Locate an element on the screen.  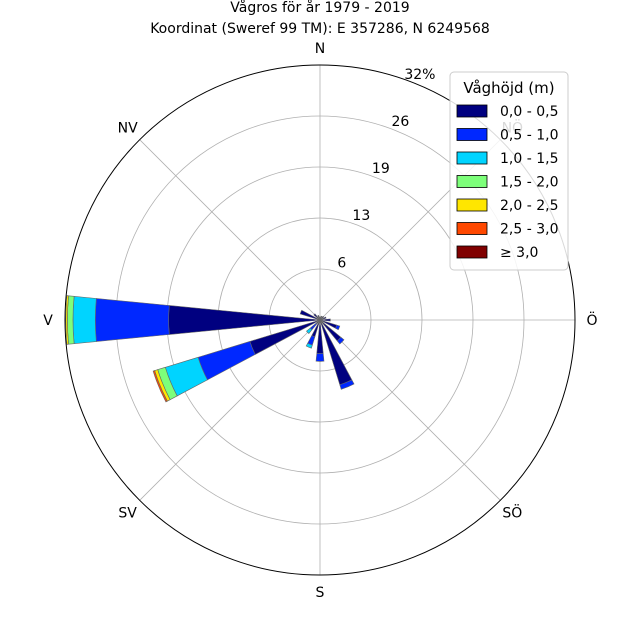
direction-label: V is located at coordinates (48, 321).